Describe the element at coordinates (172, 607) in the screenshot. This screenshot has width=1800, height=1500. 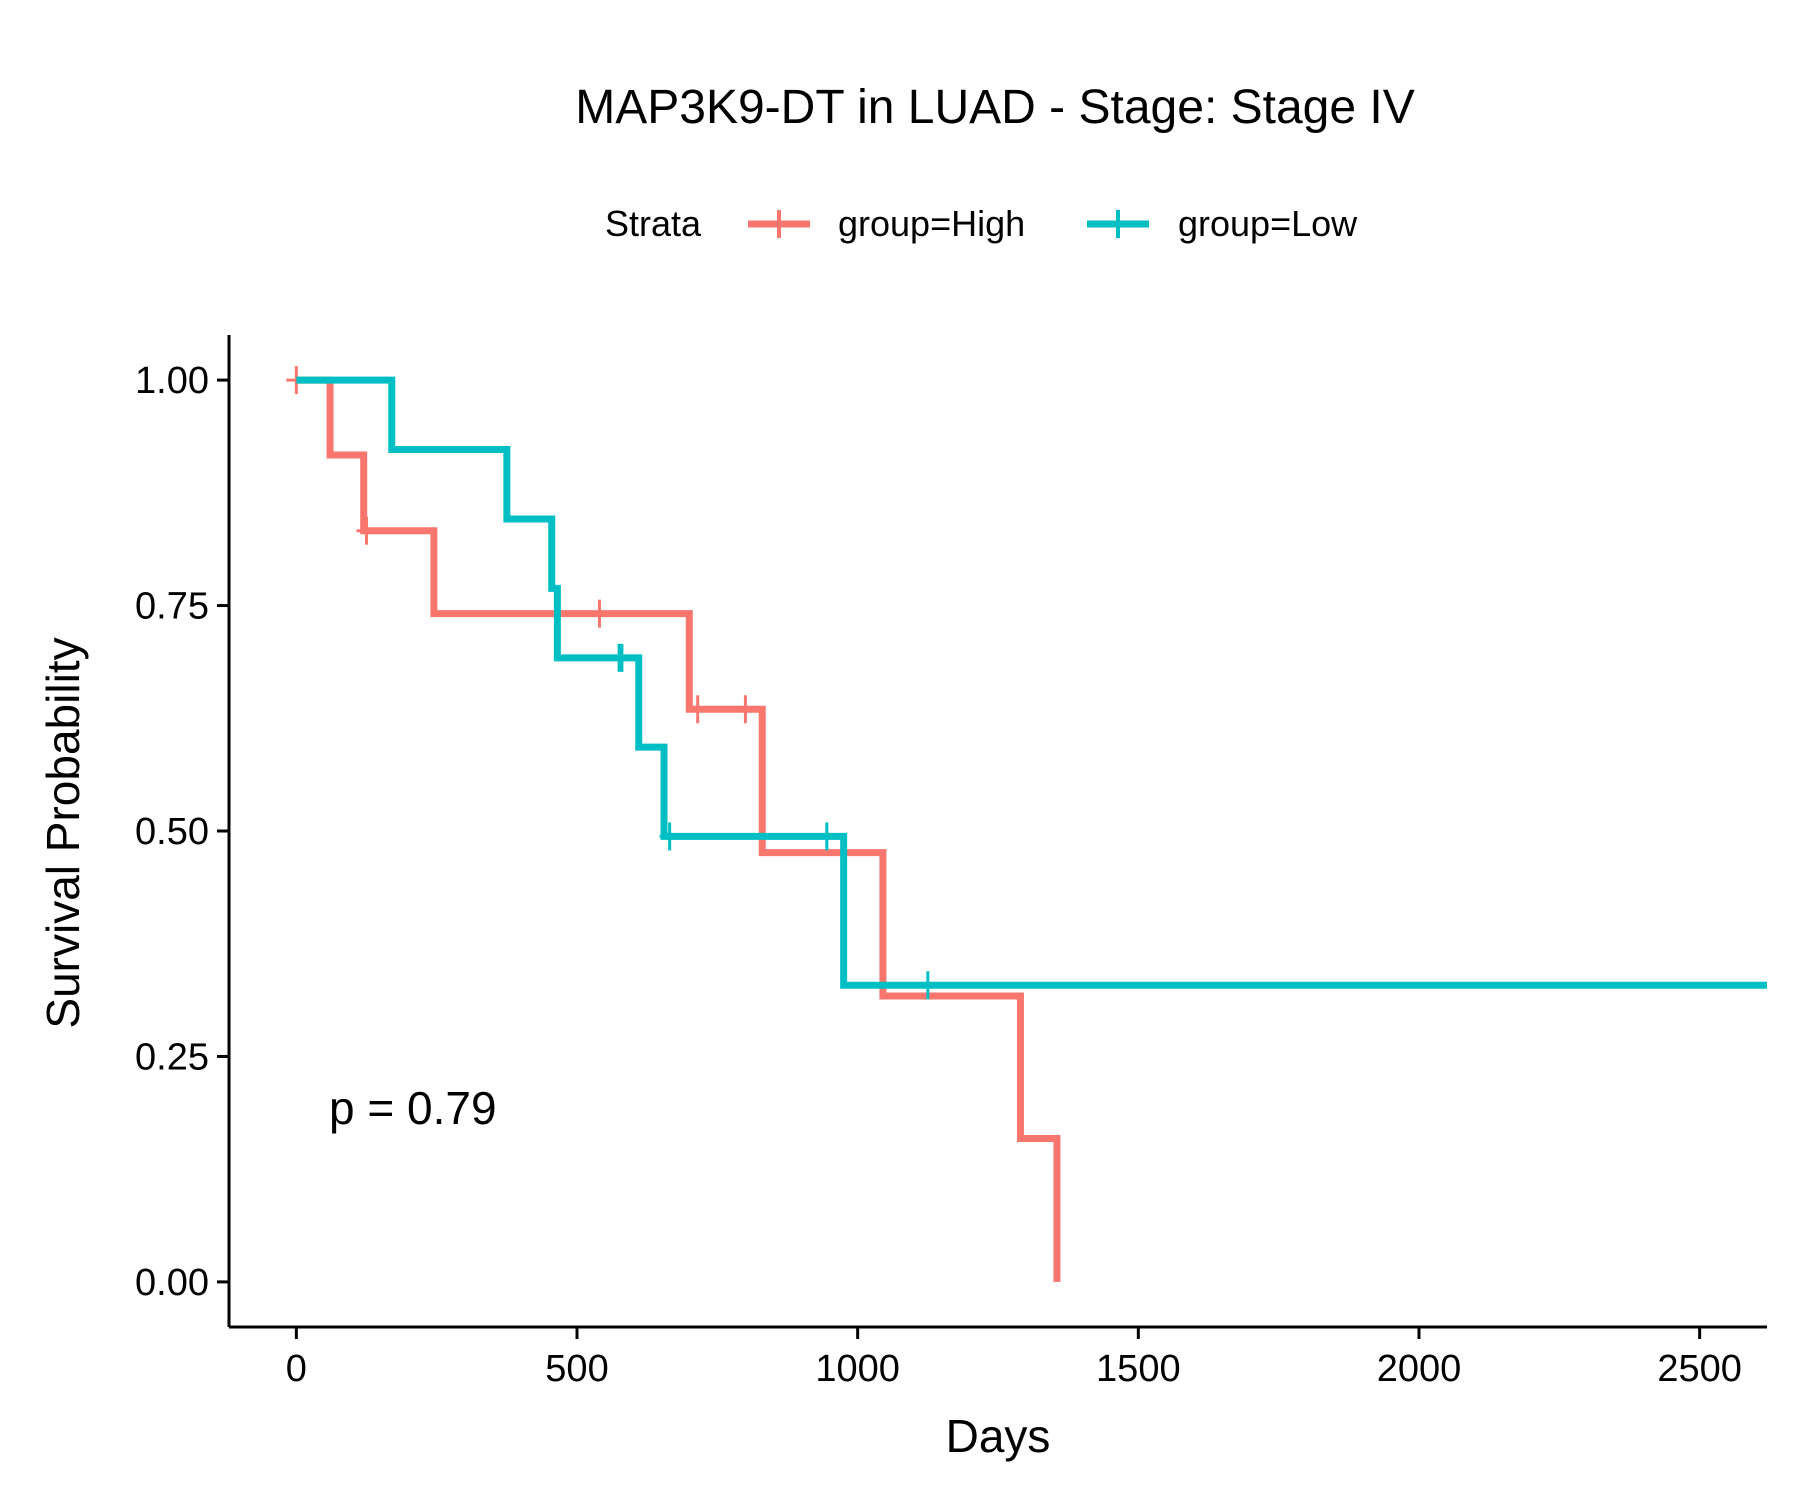
I see `y-tick-label: 0.75` at that location.